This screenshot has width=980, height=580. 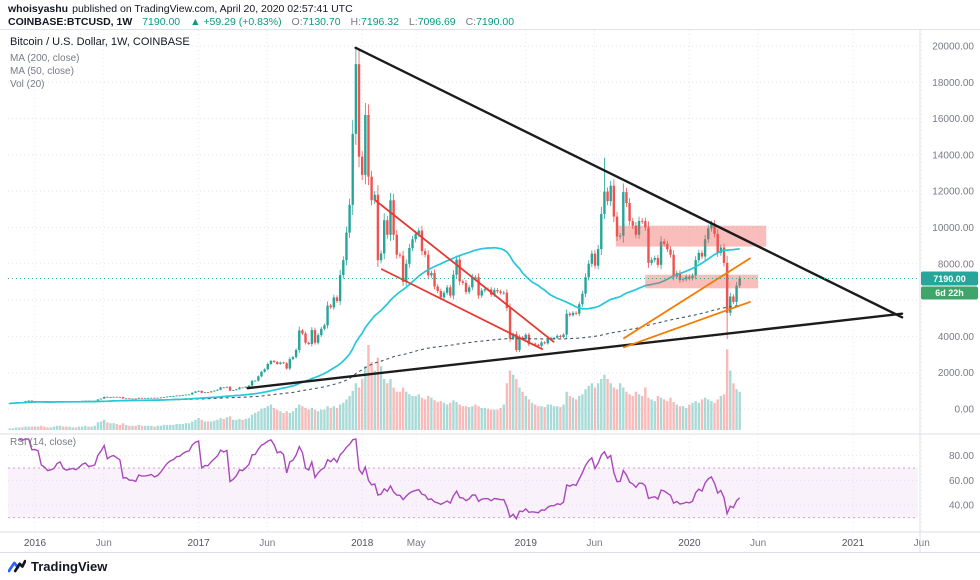 I want to click on open-value: 7130.70, so click(x=321, y=22).